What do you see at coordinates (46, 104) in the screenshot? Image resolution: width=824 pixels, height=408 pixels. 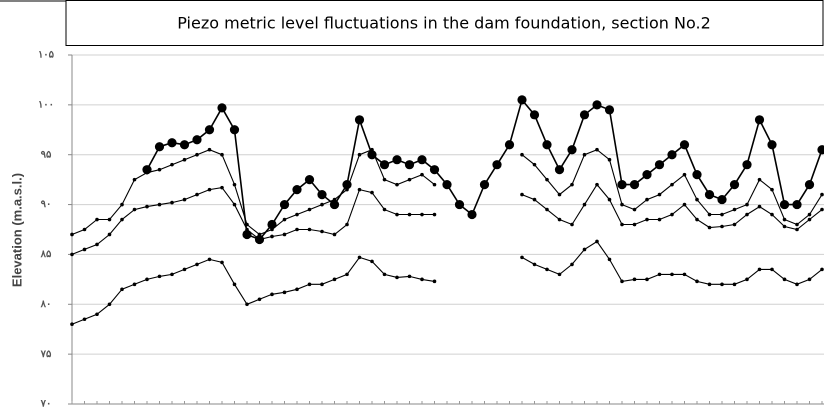 I see `y-tick-label: ۱۰۰` at bounding box center [46, 104].